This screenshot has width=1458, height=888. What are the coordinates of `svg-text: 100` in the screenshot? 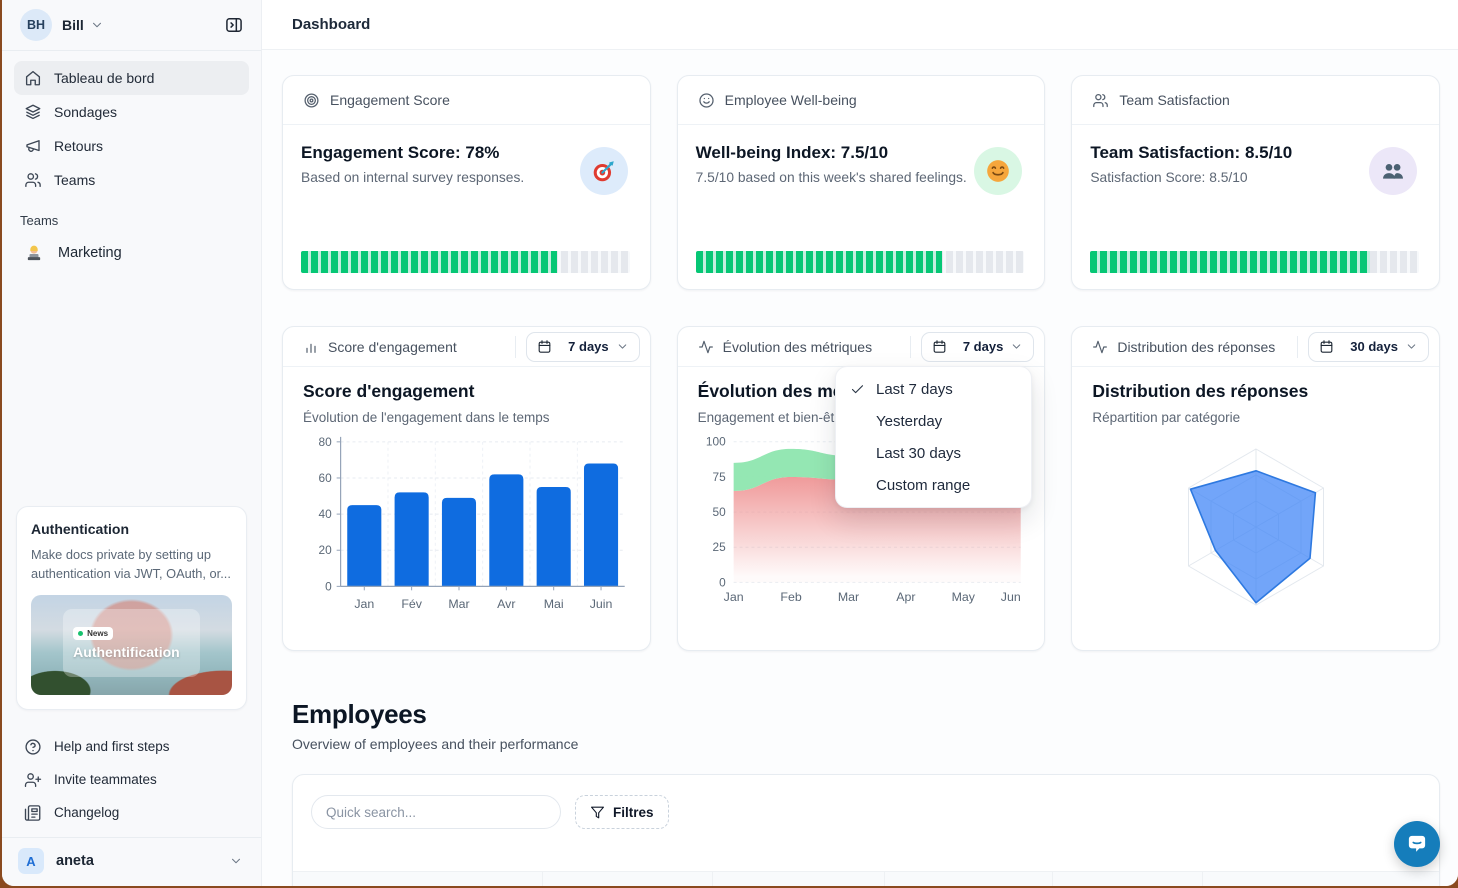 It's located at (716, 442).